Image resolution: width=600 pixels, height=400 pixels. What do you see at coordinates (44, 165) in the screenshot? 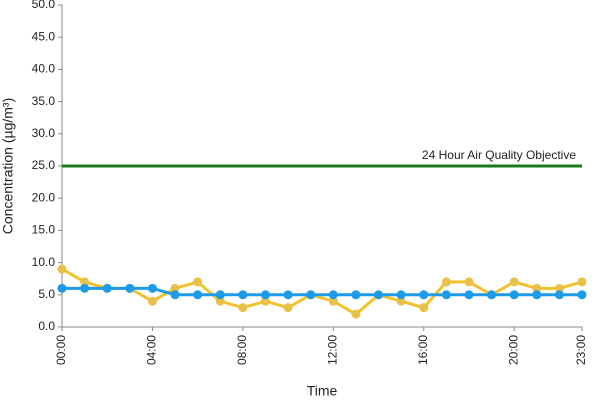
I see `y-tick-label: 25.0` at bounding box center [44, 165].